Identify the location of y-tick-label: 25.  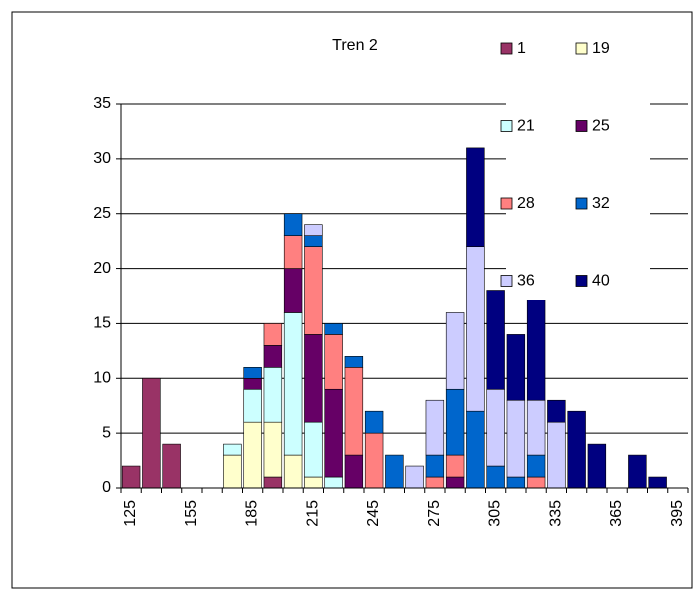
(102, 213).